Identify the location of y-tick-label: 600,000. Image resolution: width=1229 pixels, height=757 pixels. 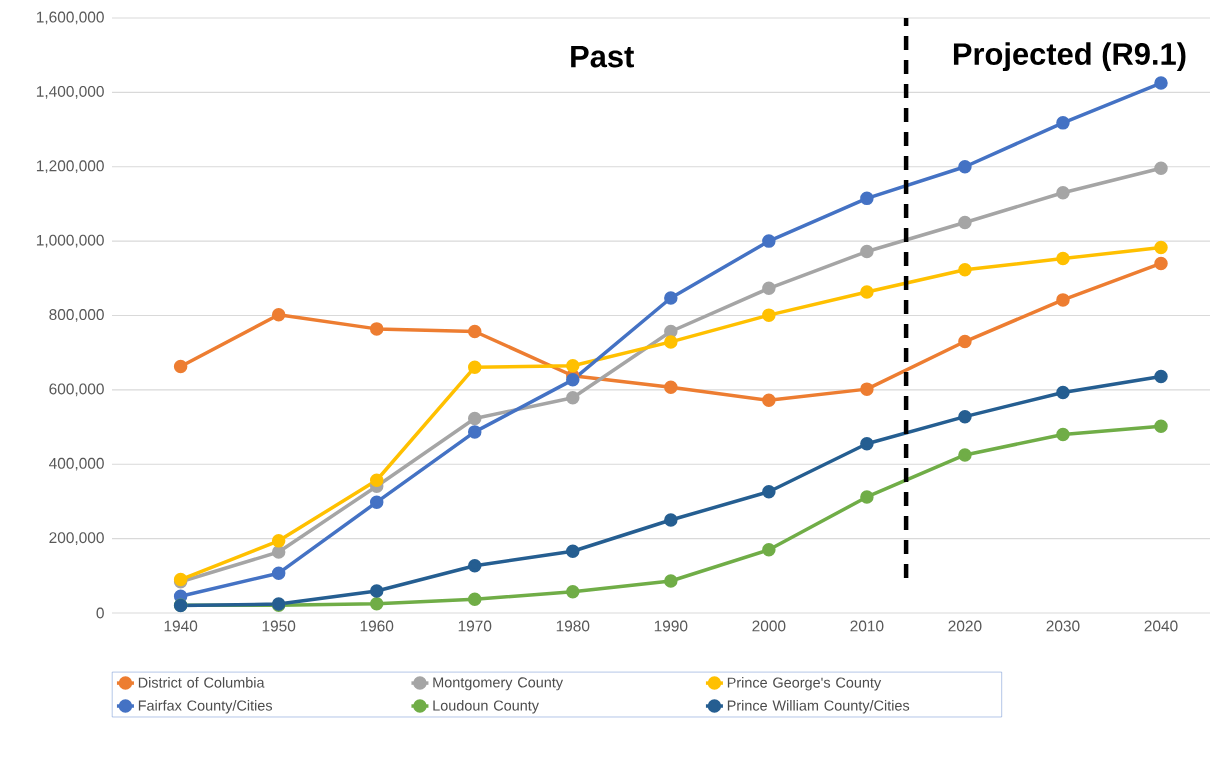
(76, 390).